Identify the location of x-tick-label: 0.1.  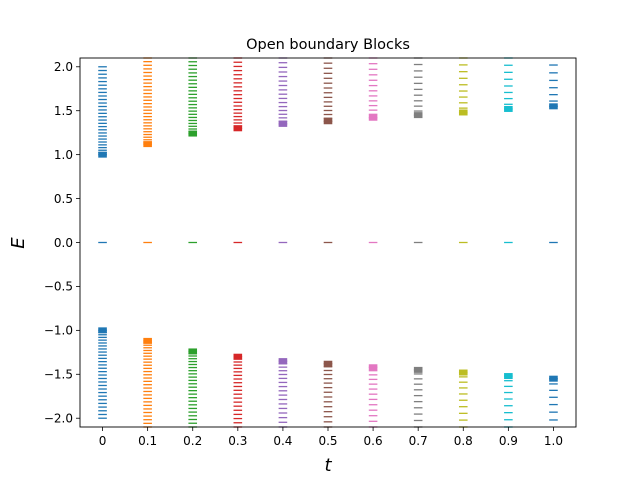
(147, 441).